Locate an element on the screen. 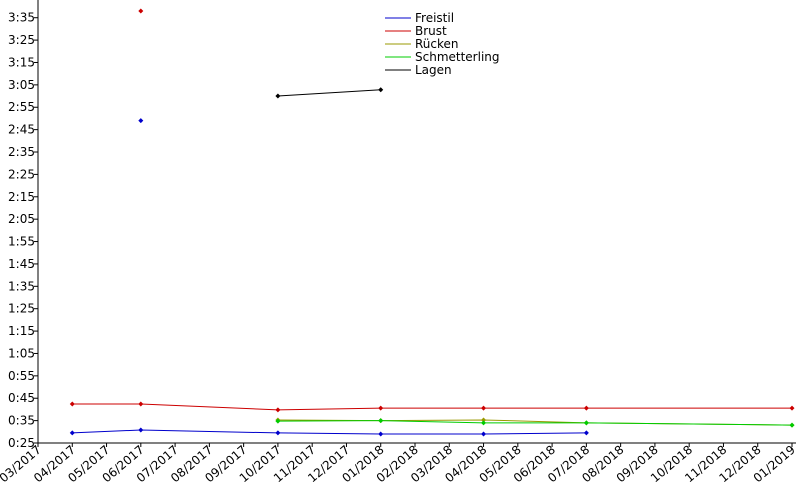 This screenshot has width=800, height=500. legend-label: Rücken is located at coordinates (437, 44).